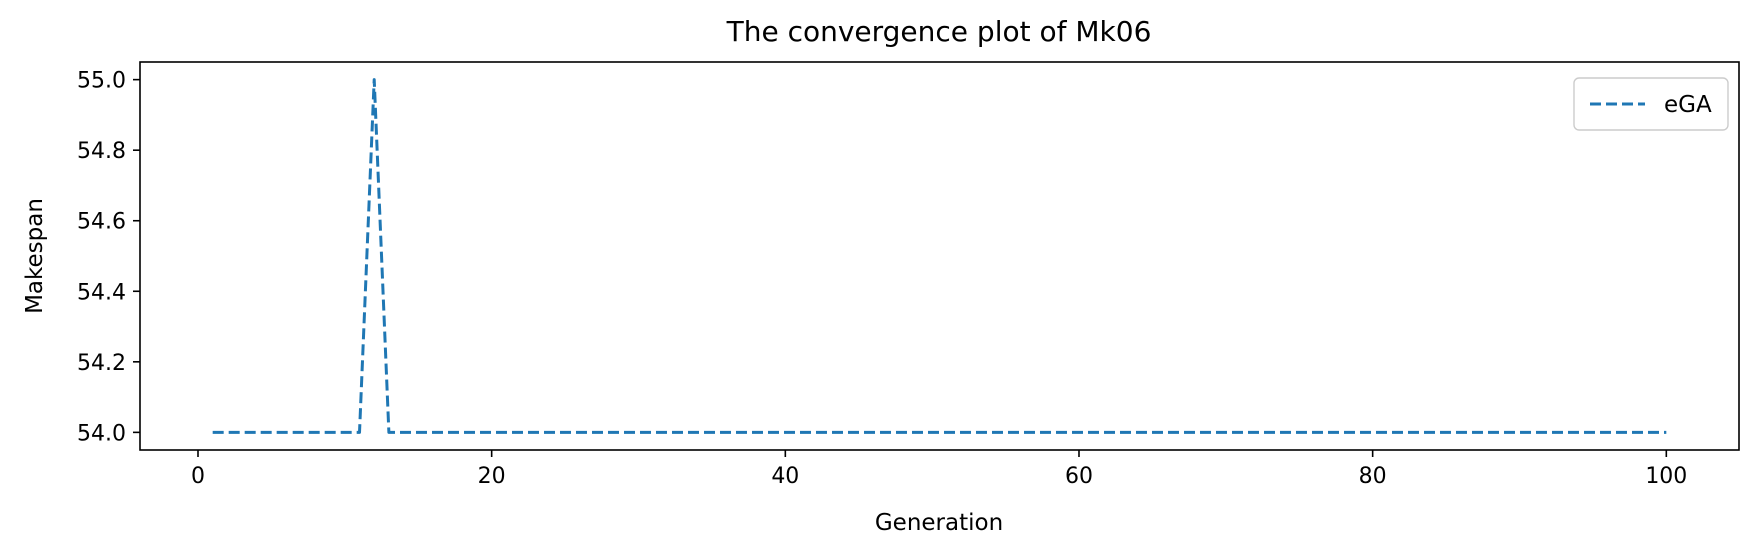 This screenshot has height=558, width=1757. Describe the element at coordinates (1666, 476) in the screenshot. I see `x-tick-label: 100` at that location.